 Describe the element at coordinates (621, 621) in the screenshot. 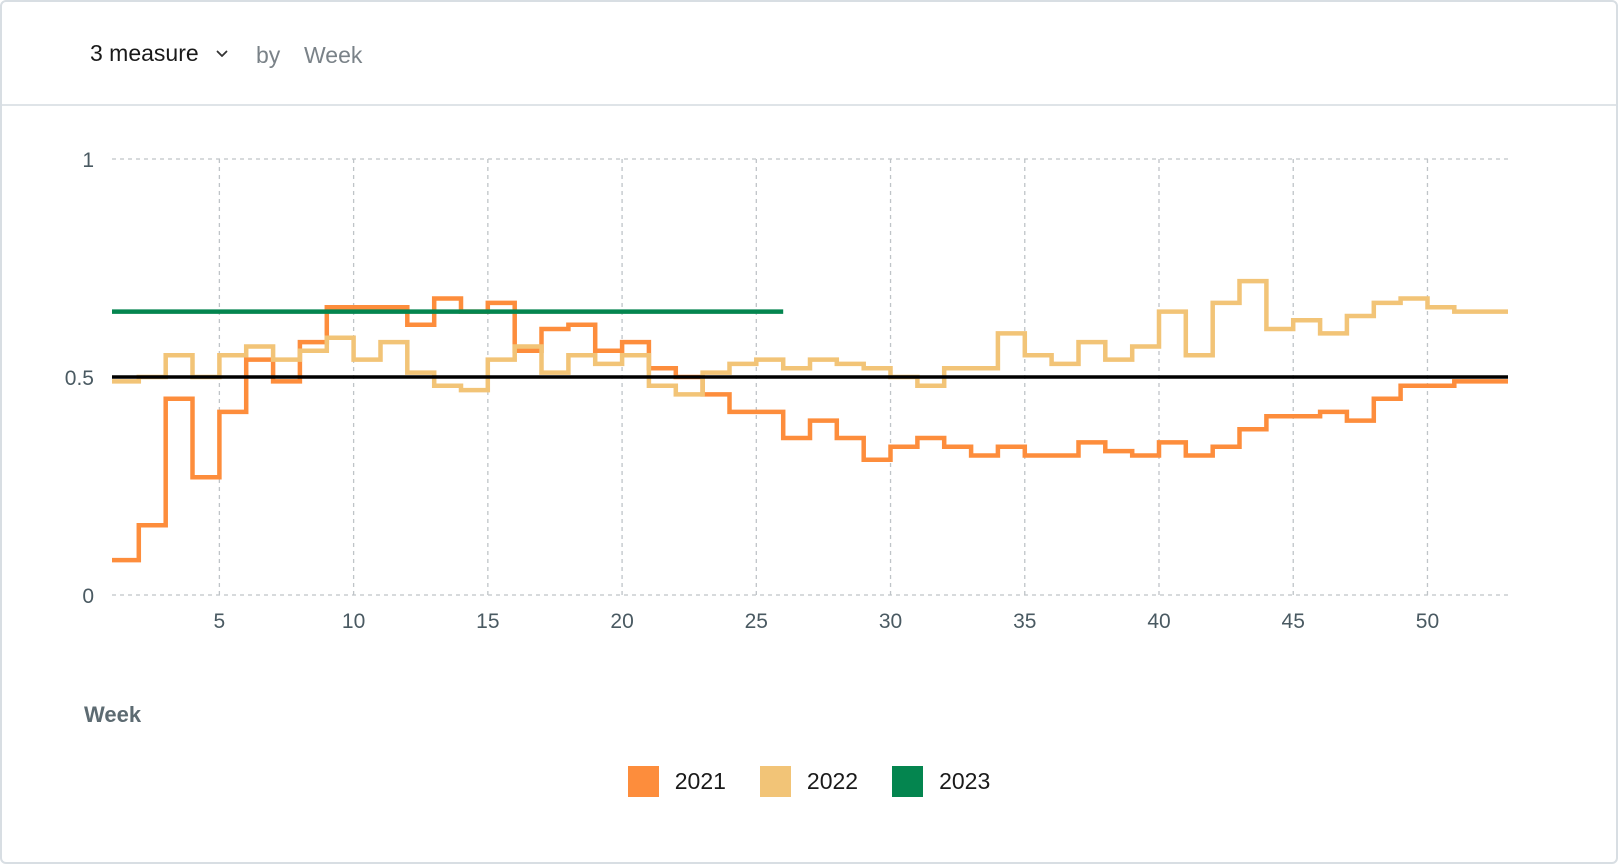

I see `x-tick-label: 20` at that location.